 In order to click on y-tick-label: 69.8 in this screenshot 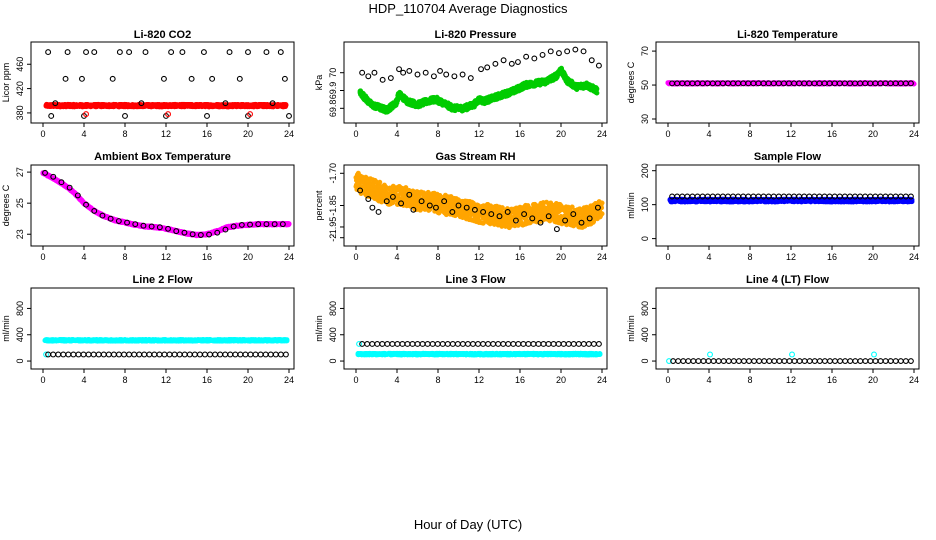, I will do `click(333, 109)`.